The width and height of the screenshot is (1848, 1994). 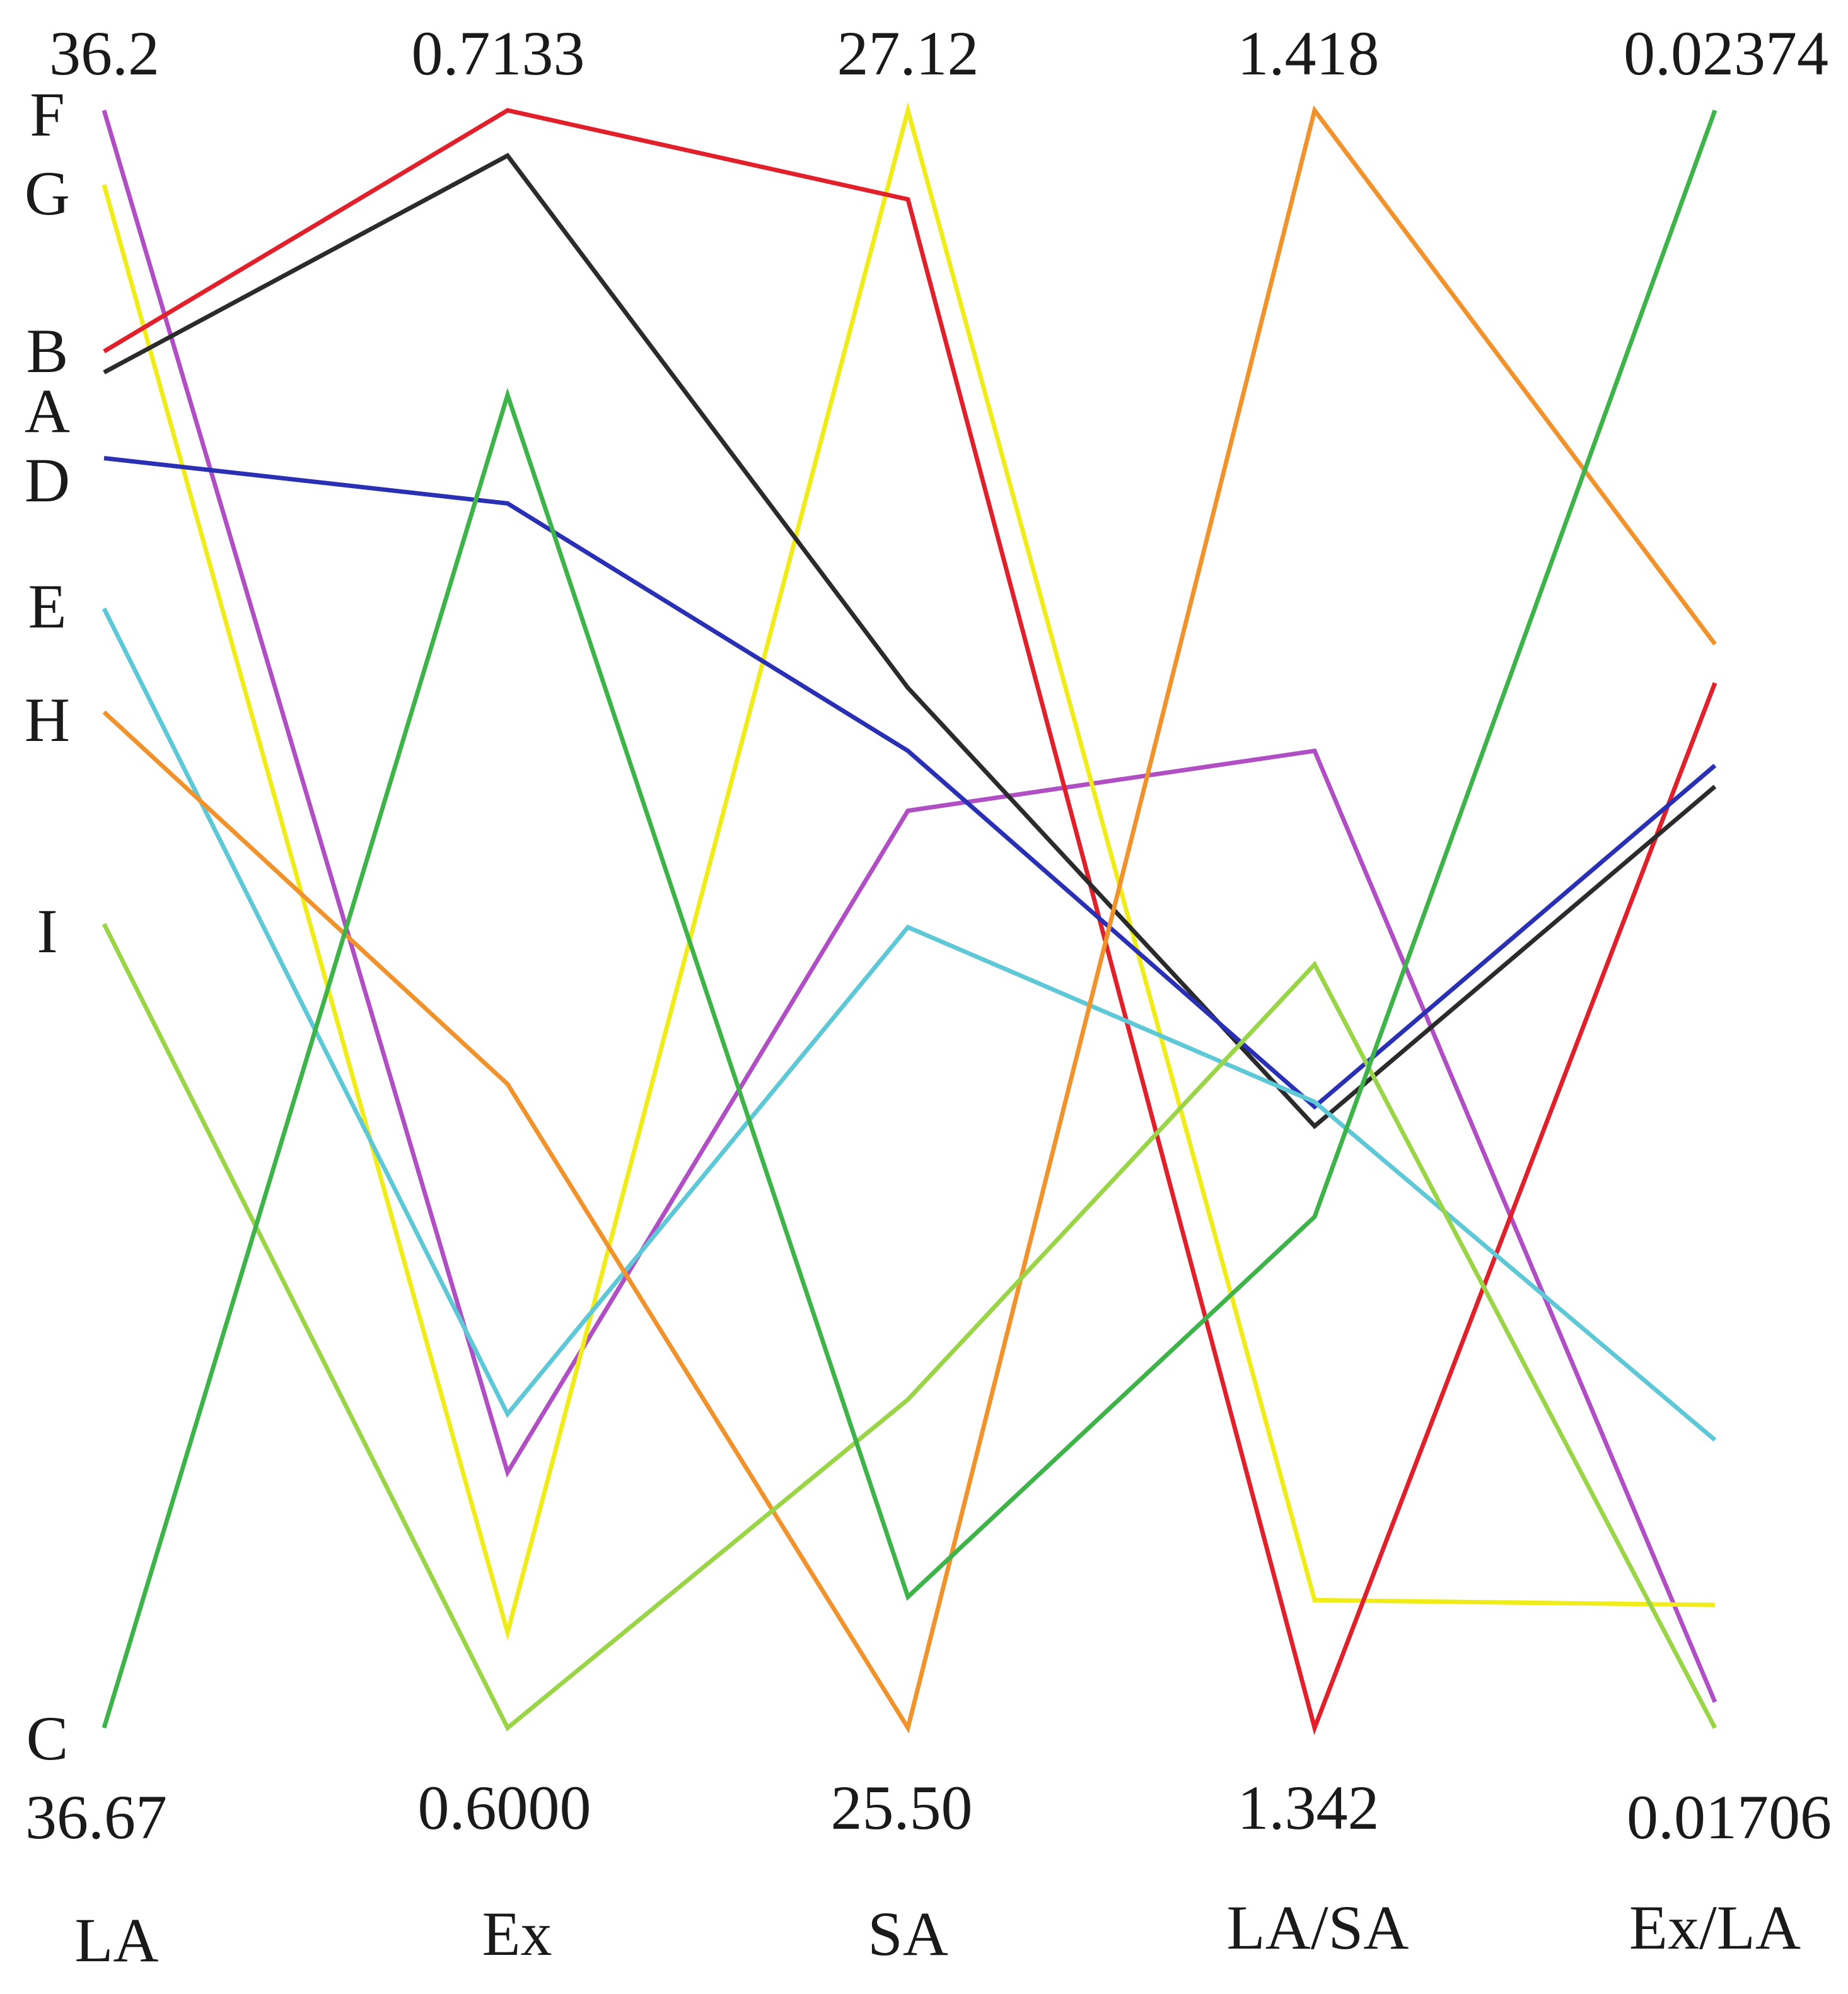 I want to click on axis-name-la-sa: LA/SA, so click(x=1318, y=1927).